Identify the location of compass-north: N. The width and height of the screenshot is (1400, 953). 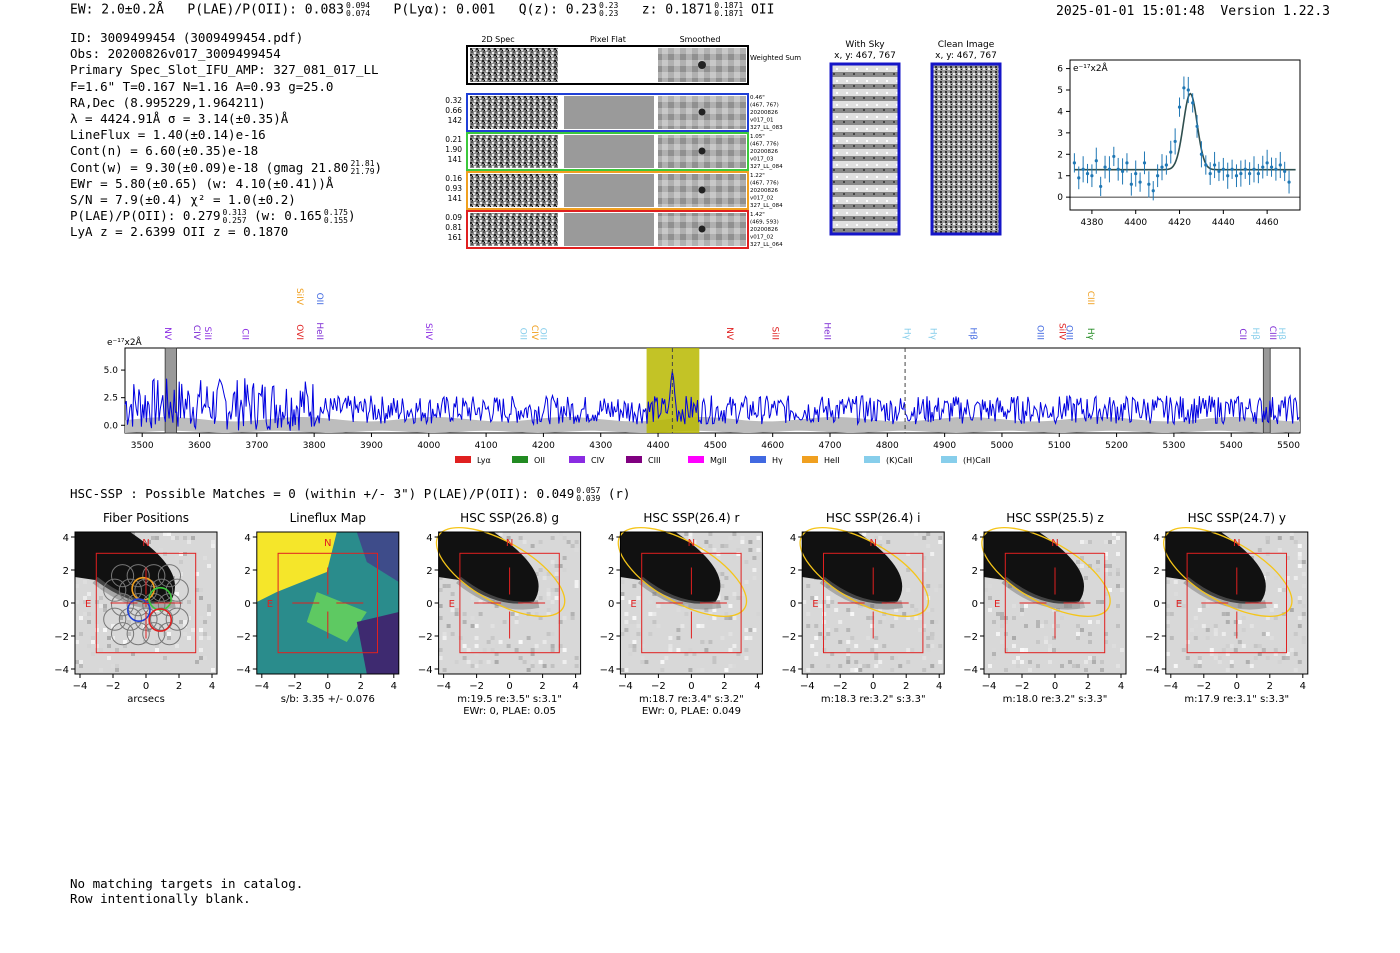
(691, 543).